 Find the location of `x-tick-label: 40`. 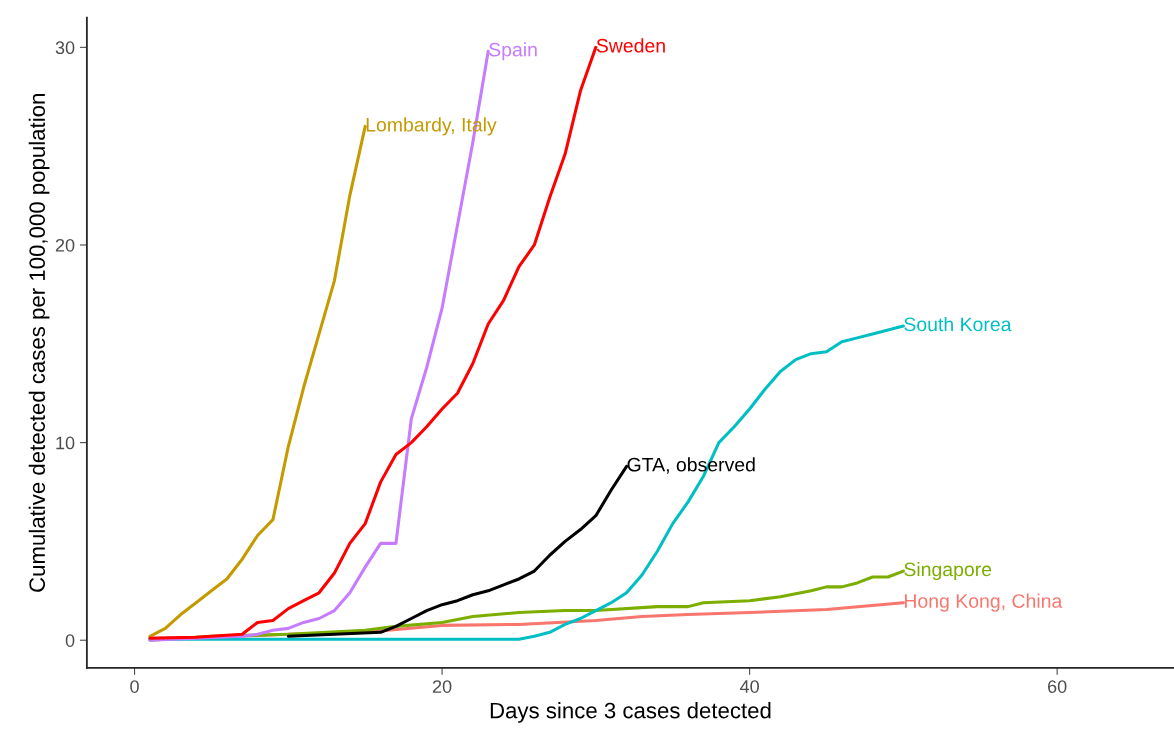

x-tick-label: 40 is located at coordinates (749, 686).